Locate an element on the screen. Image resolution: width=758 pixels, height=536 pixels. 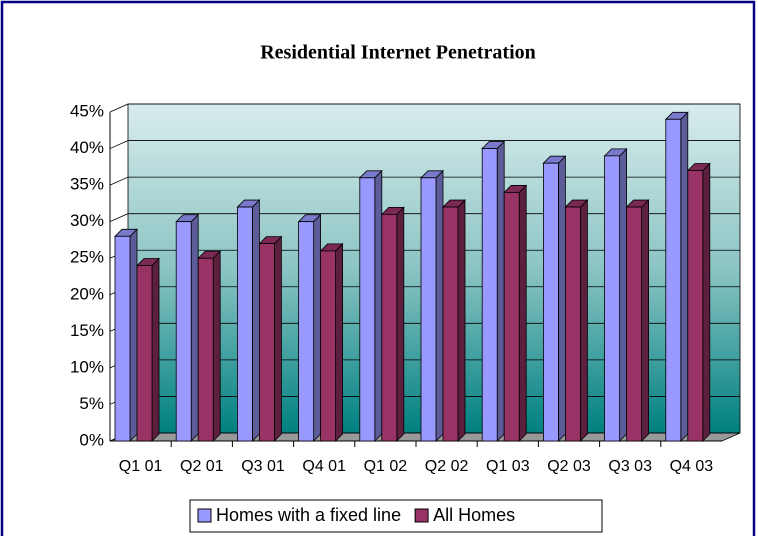
x-tick-label: Q3 03 is located at coordinates (630, 466).